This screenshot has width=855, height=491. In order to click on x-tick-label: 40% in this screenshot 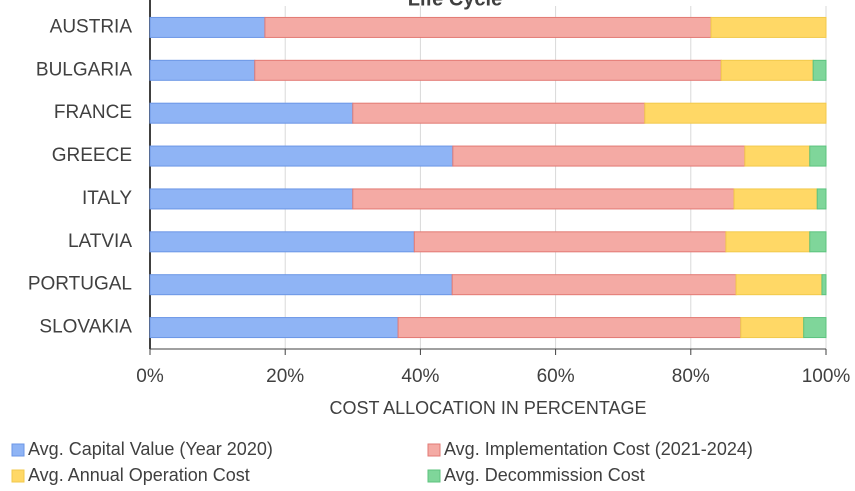, I will do `click(420, 376)`.